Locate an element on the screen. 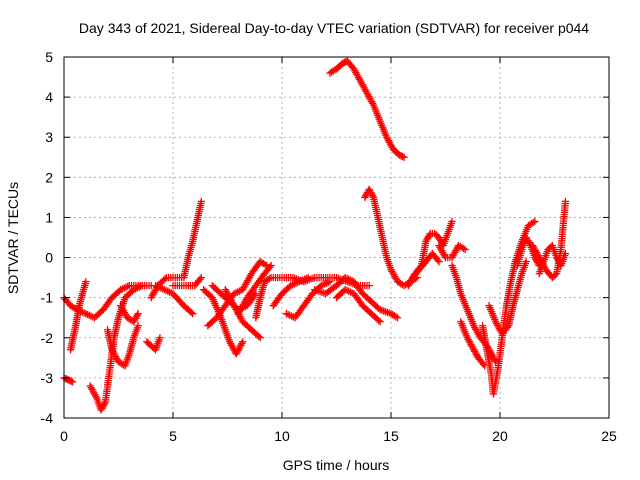 This screenshot has width=640, height=480. y-tick-label: 0 is located at coordinates (49, 258).